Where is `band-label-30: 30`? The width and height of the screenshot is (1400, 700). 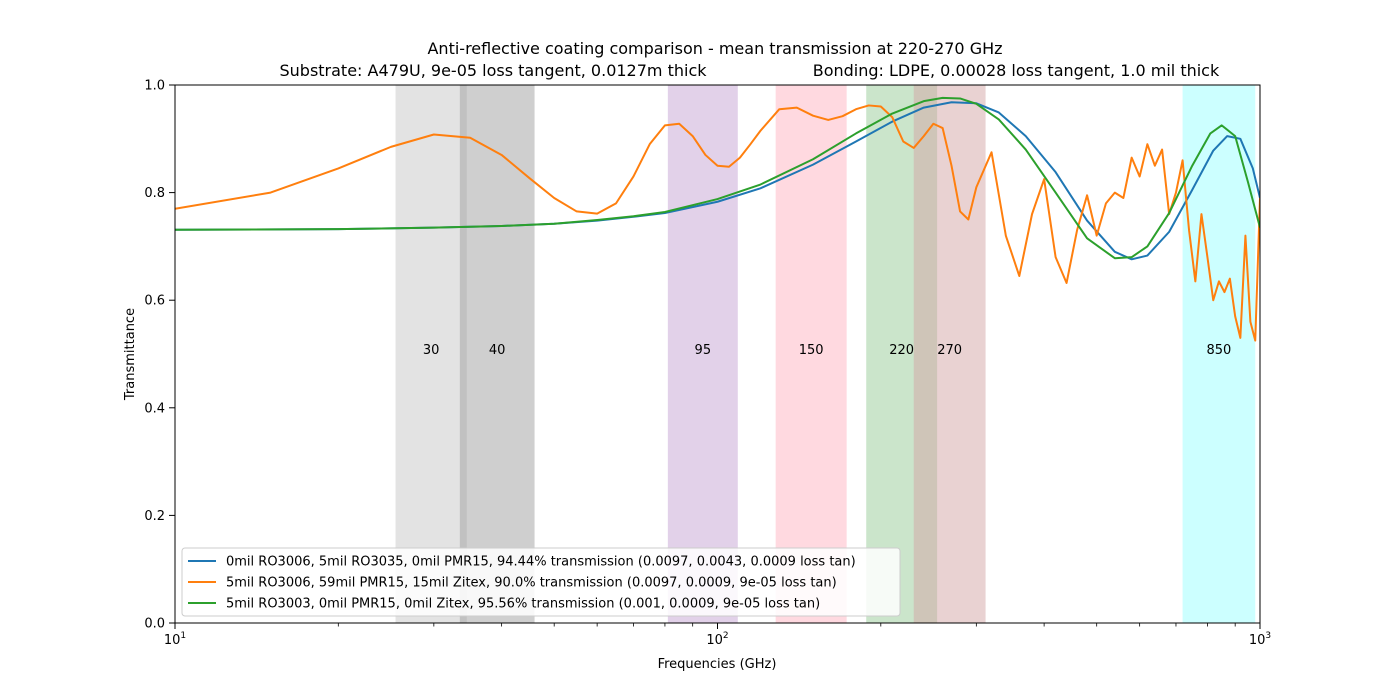 band-label-30: 30 is located at coordinates (431, 350).